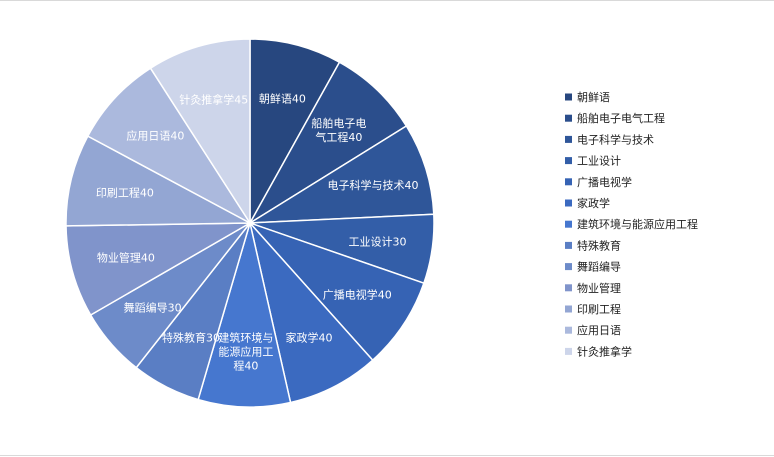 This screenshot has width=774, height=457. What do you see at coordinates (604, 182) in the screenshot?
I see `legend-entry: 广播电视学` at bounding box center [604, 182].